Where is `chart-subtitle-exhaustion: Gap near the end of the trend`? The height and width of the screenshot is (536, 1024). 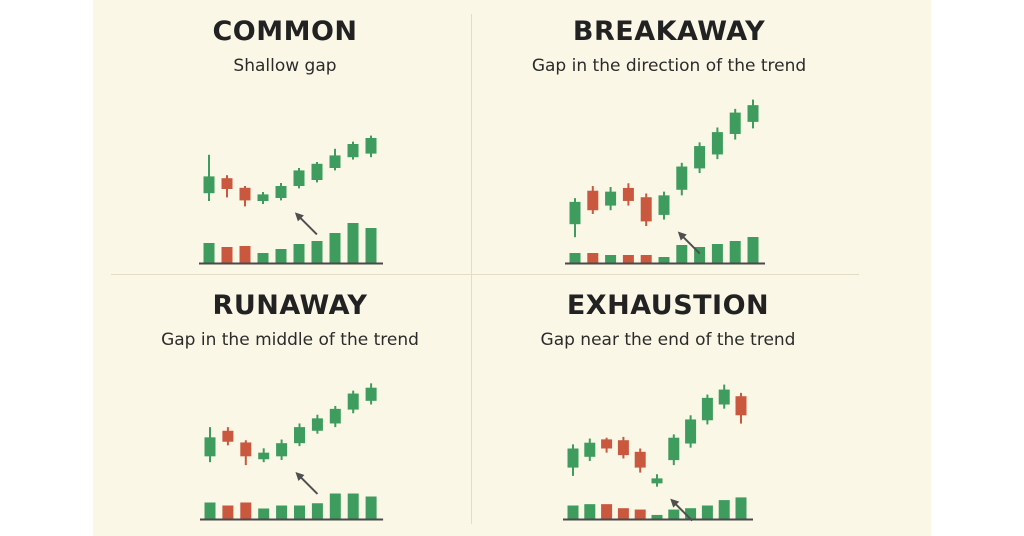
chart-subtitle-exhaustion: Gap near the end of the trend is located at coordinates (668, 340).